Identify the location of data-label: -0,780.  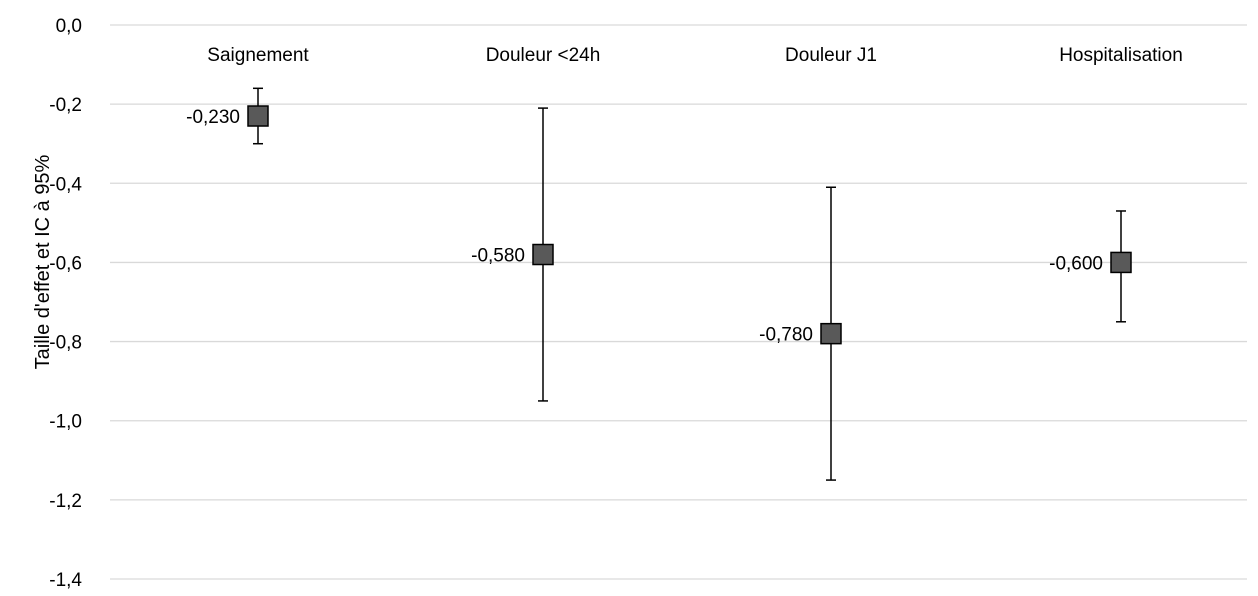
(786, 335).